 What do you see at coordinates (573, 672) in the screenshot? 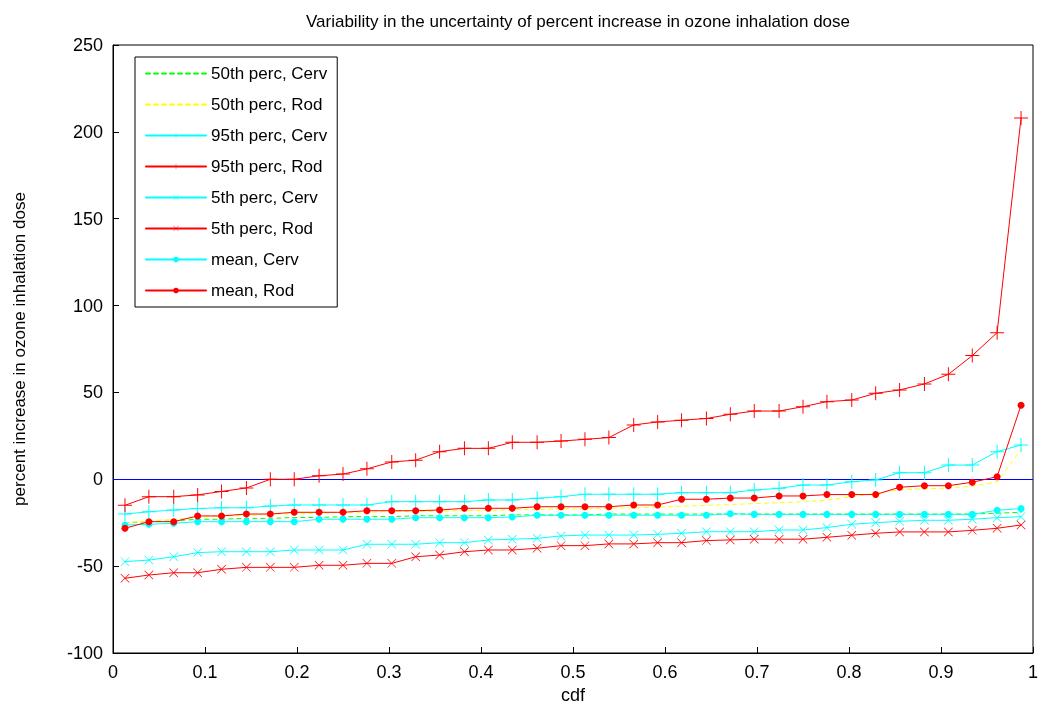
I see `x-tick-label: 0.5` at bounding box center [573, 672].